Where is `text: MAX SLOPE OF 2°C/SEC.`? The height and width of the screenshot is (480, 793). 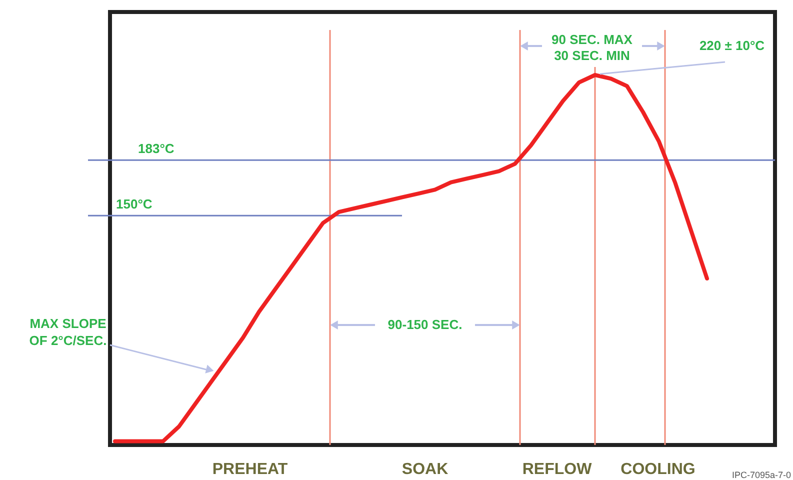 text: MAX SLOPE OF 2°C/SEC. is located at coordinates (68, 332).